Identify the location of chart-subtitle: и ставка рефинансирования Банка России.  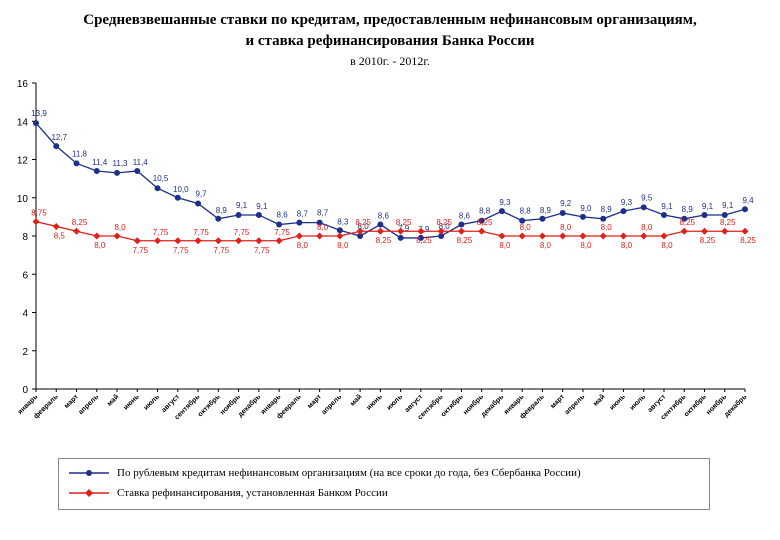
(390, 41).